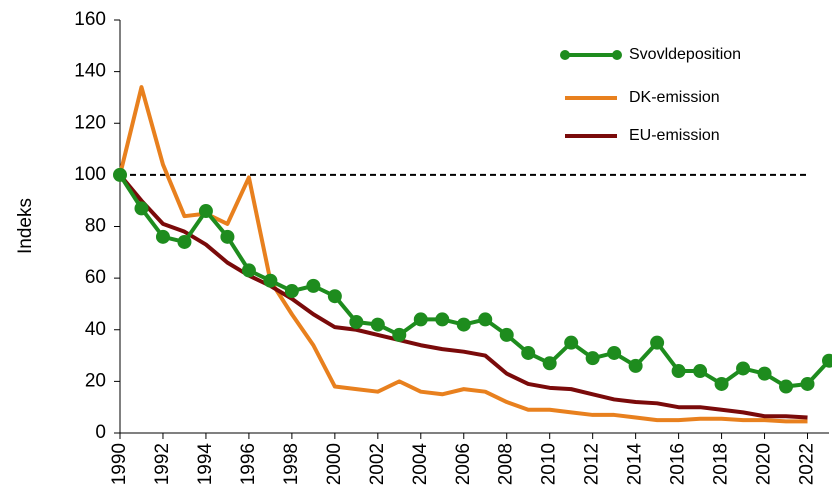 Image resolution: width=832 pixels, height=504 pixels. What do you see at coordinates (95, 226) in the screenshot?
I see `y-tick-label: 80` at bounding box center [95, 226].